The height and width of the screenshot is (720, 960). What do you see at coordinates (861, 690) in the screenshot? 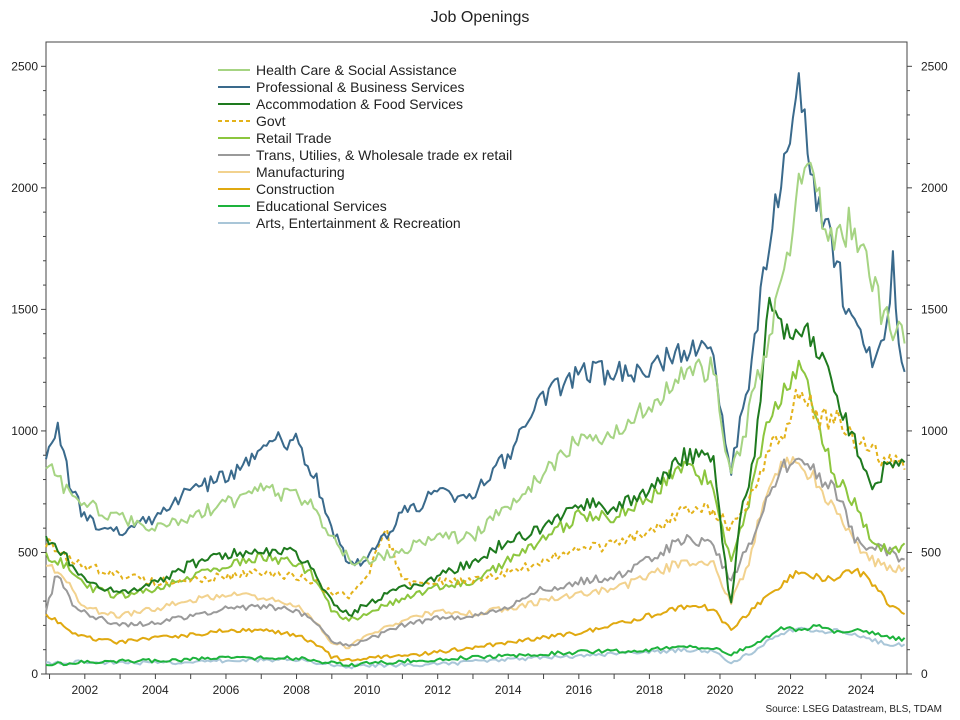
I see `x-tick-label: 2024` at bounding box center [861, 690].